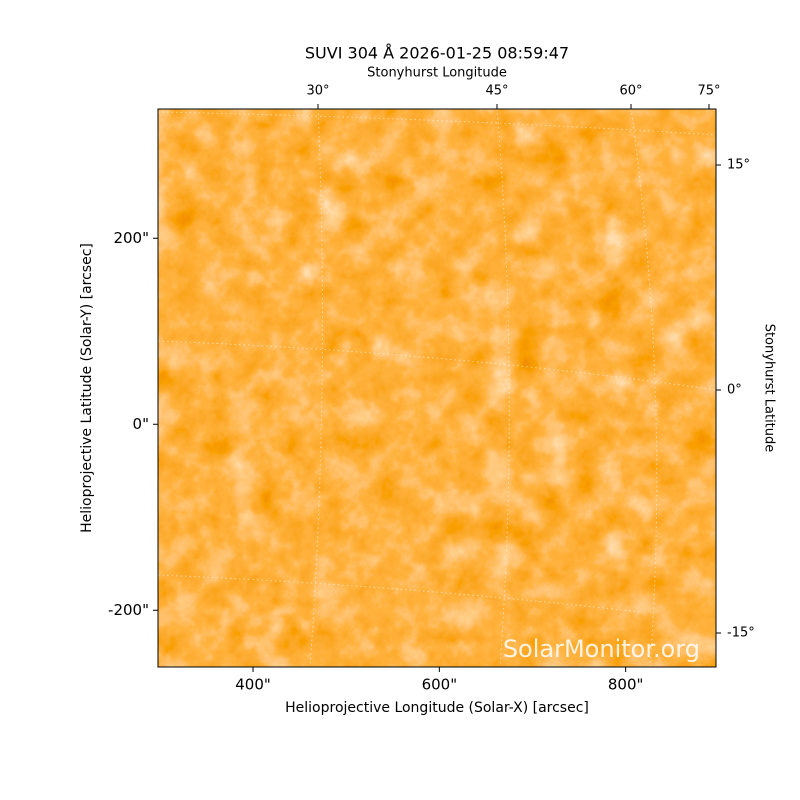 This screenshot has width=800, height=800. Describe the element at coordinates (437, 53) in the screenshot. I see `chart-title: SUVI 304 Å 2026-01-25 08:59:47` at that location.